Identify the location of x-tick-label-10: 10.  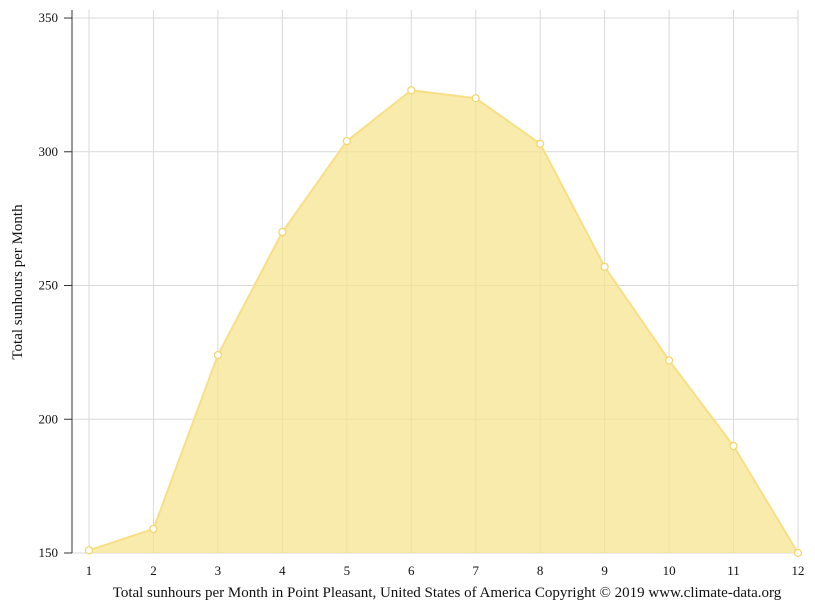
(669, 570).